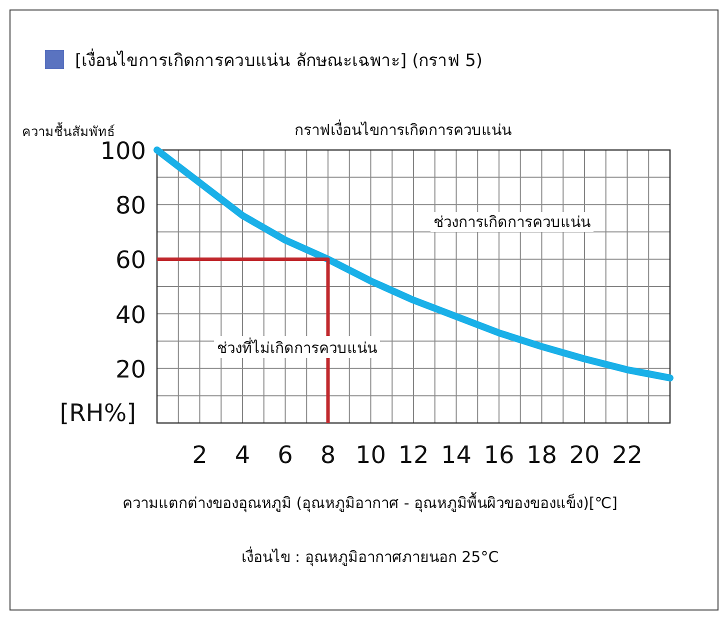 The width and height of the screenshot is (728, 620). Describe the element at coordinates (130, 369) in the screenshot. I see `y-tick-label: 20` at that location.